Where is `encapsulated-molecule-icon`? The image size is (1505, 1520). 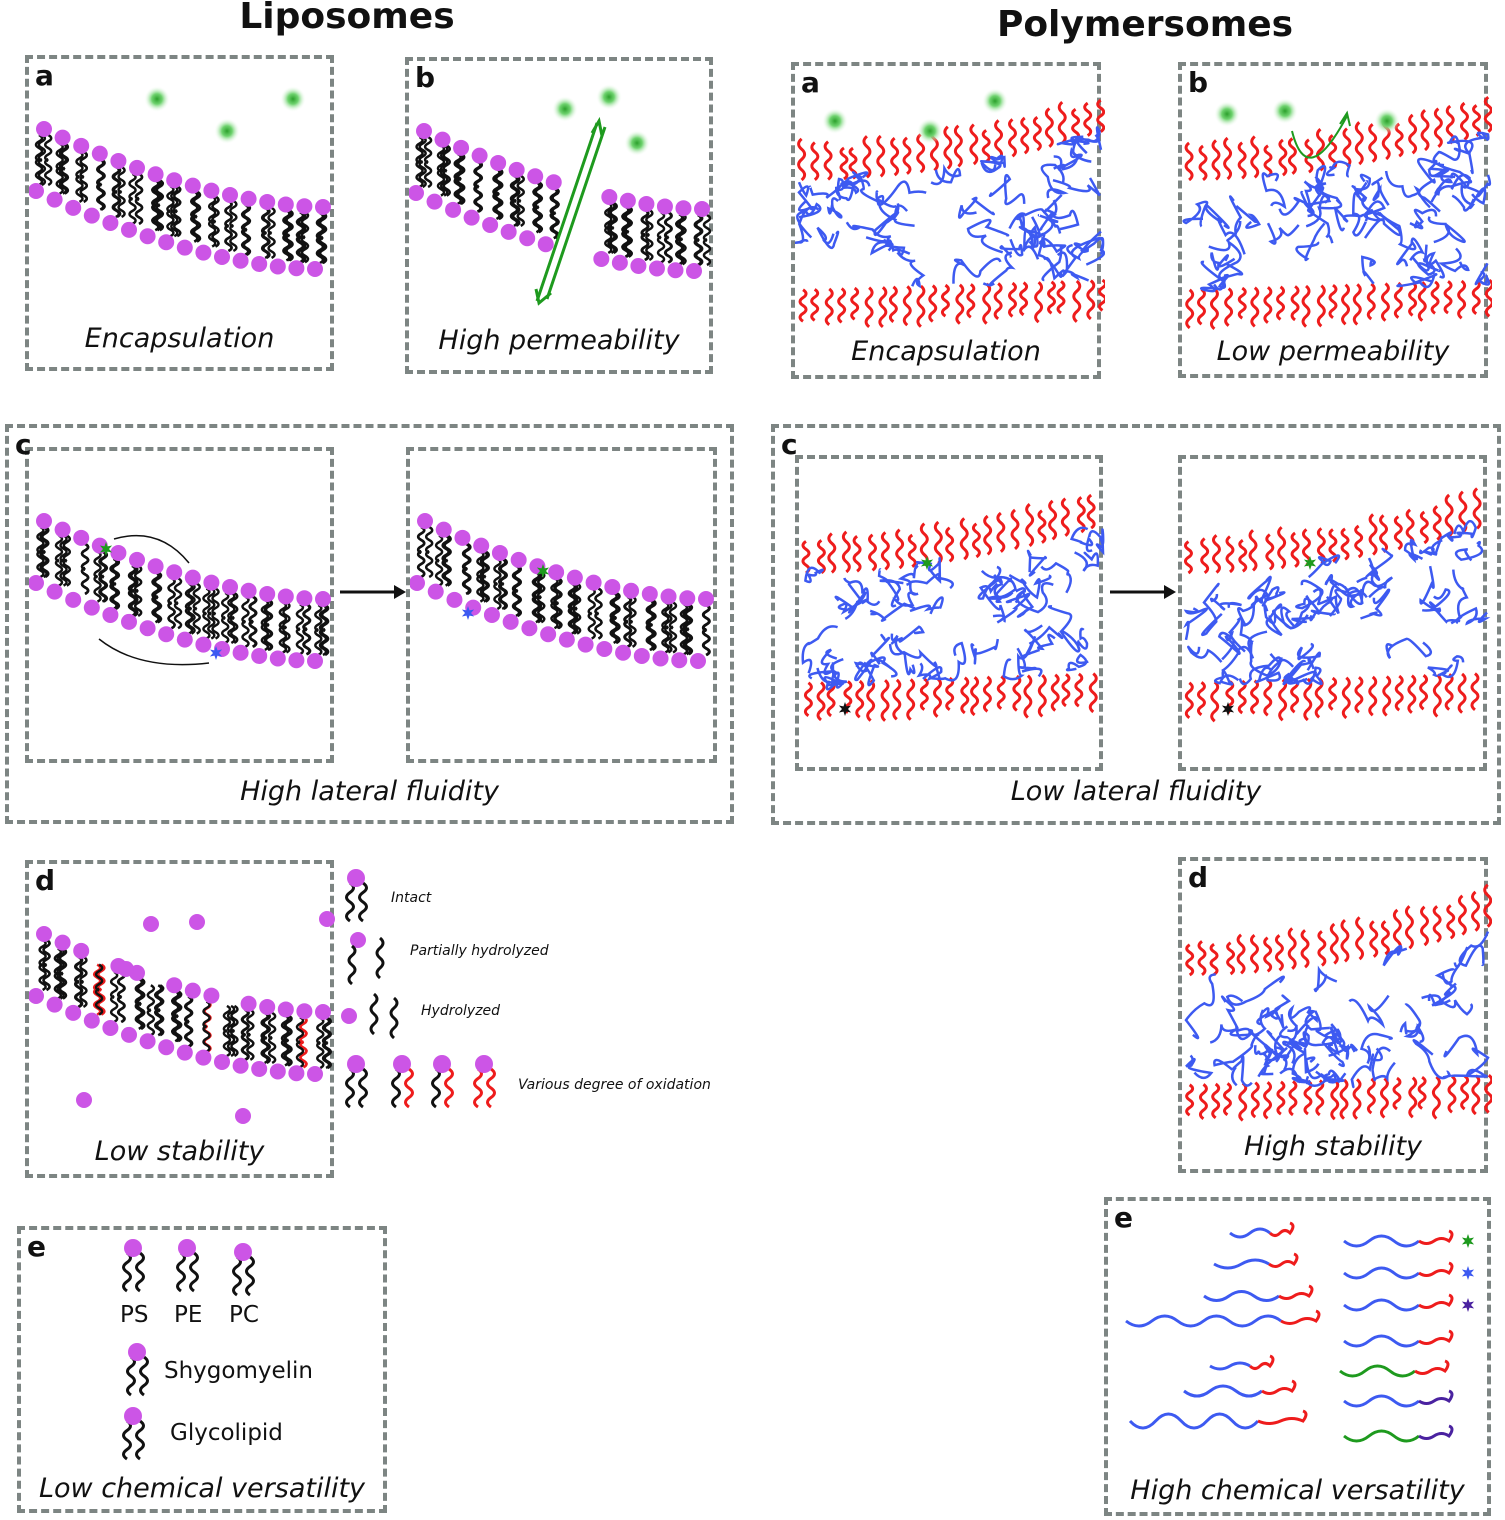
encapsulated-molecule-icon is located at coordinates (1227, 114).